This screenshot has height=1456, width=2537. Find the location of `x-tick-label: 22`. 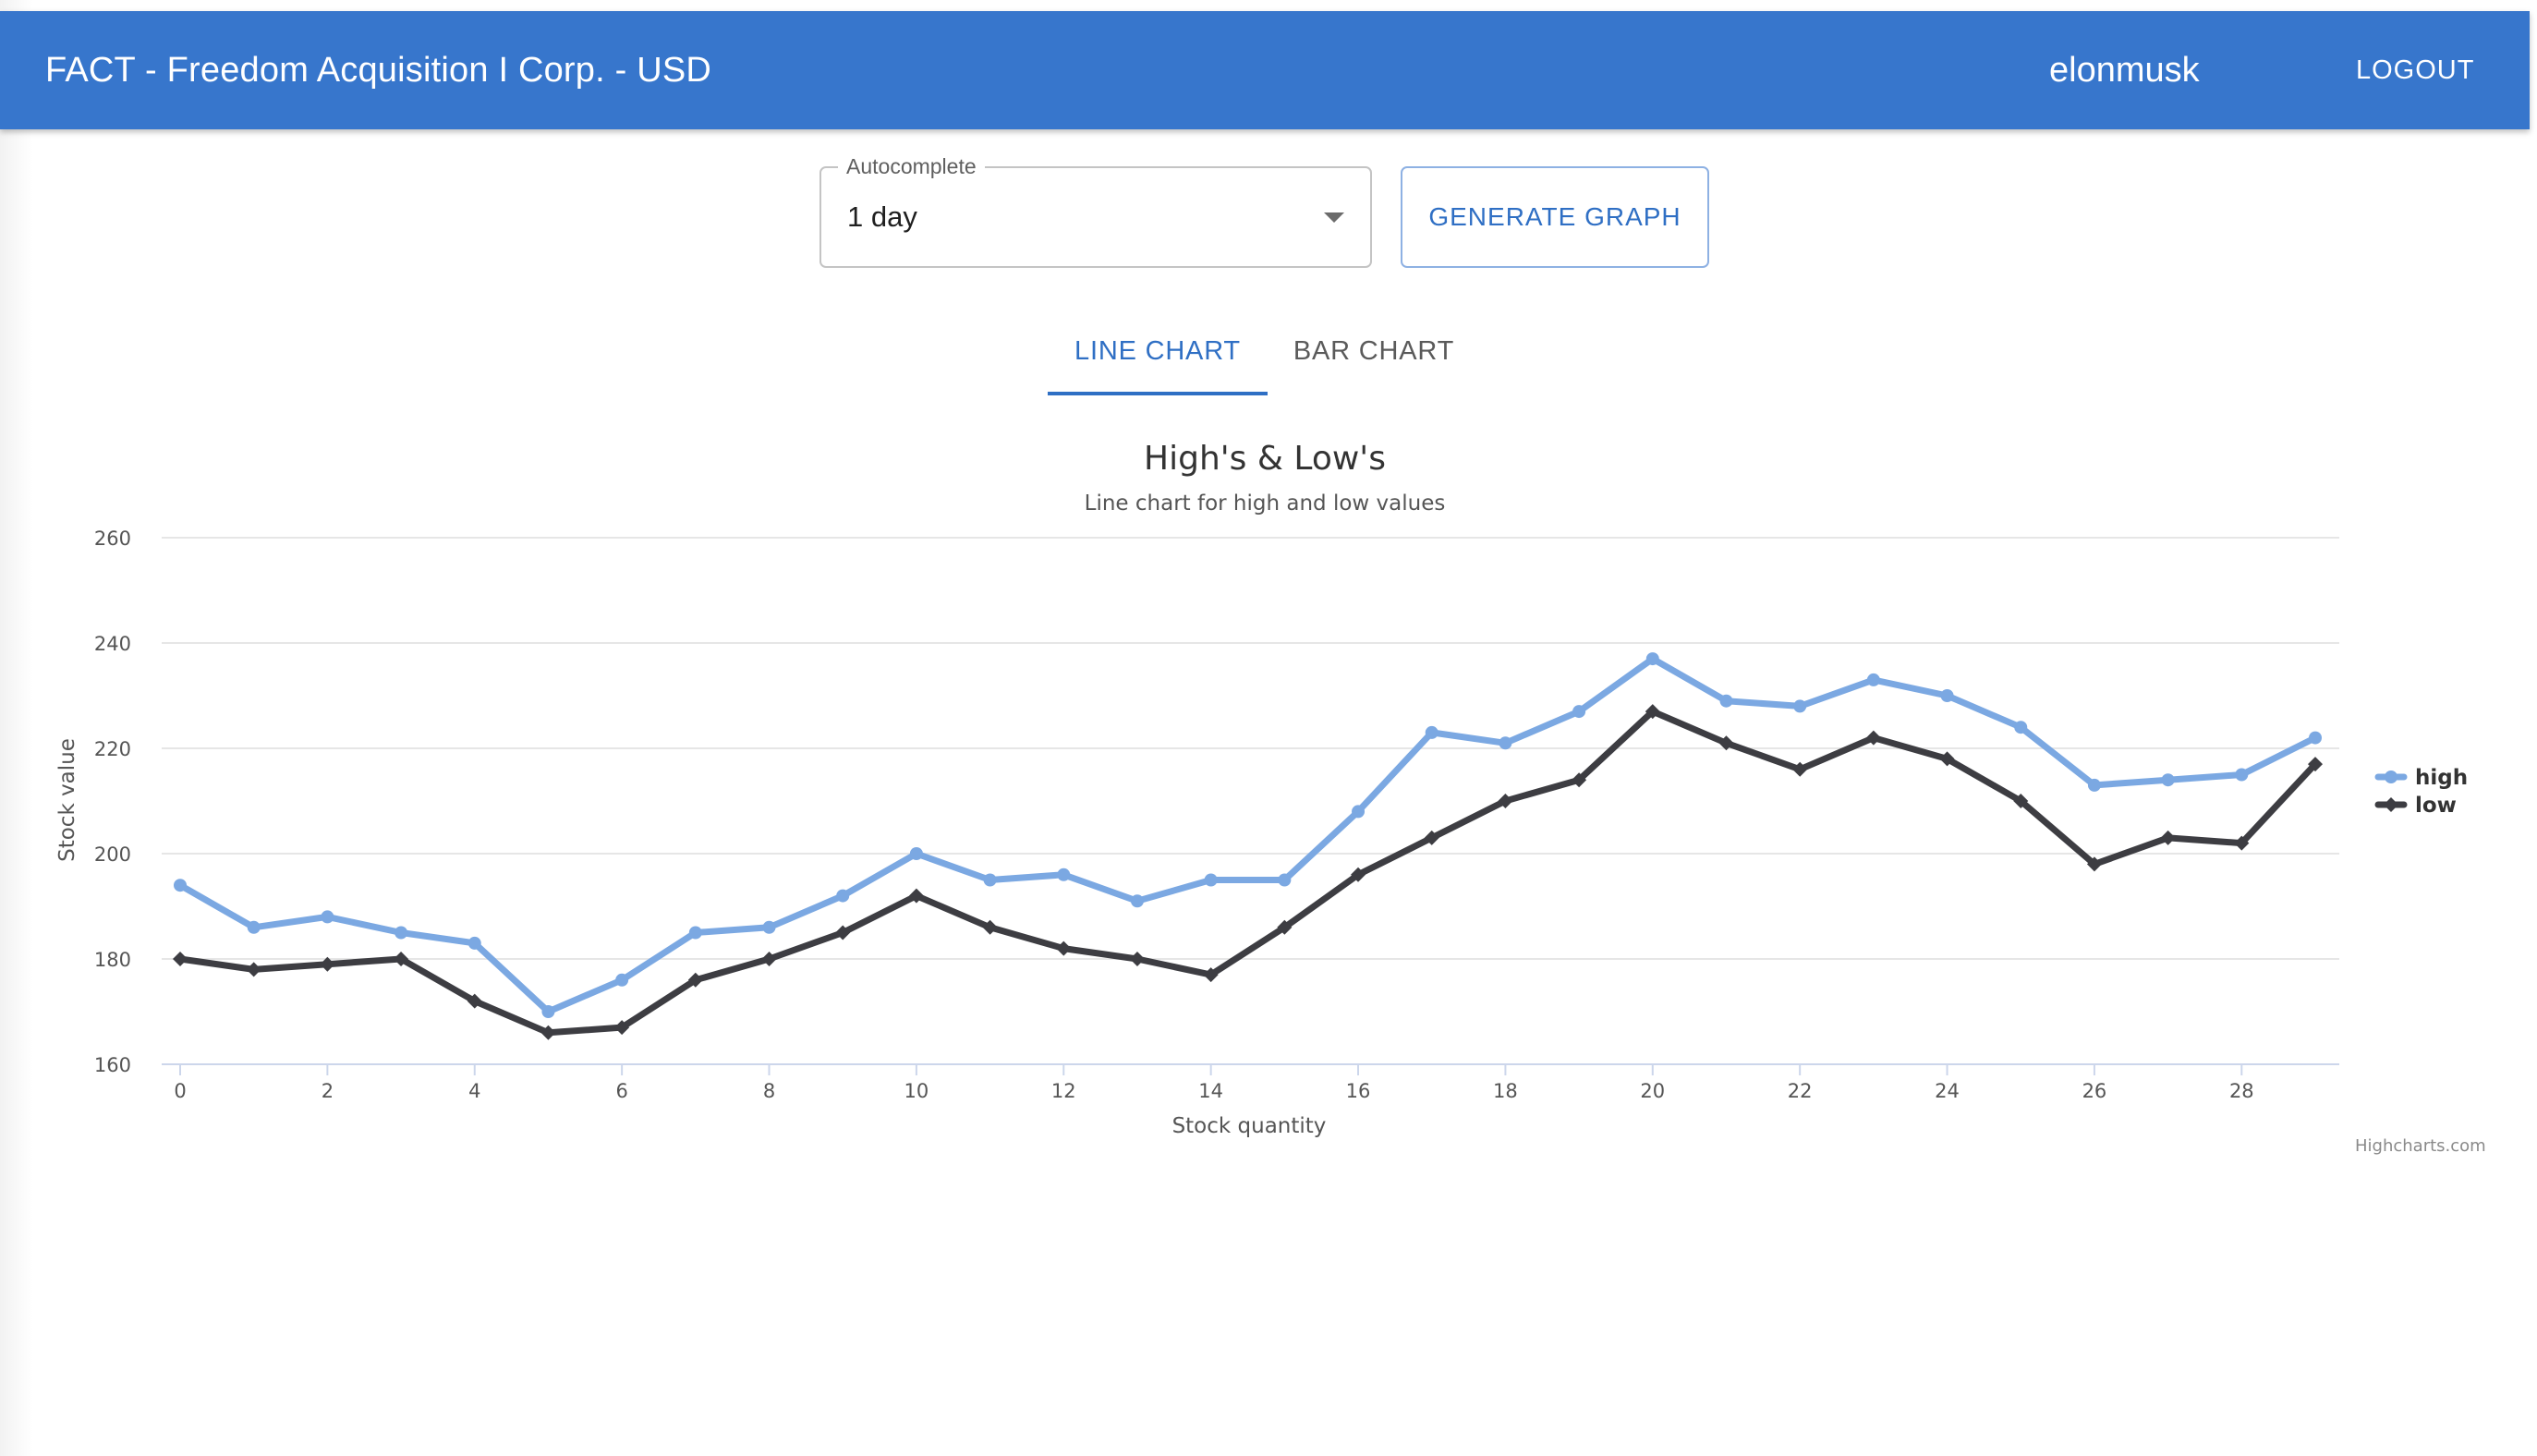

x-tick-label: 22 is located at coordinates (1800, 1091).